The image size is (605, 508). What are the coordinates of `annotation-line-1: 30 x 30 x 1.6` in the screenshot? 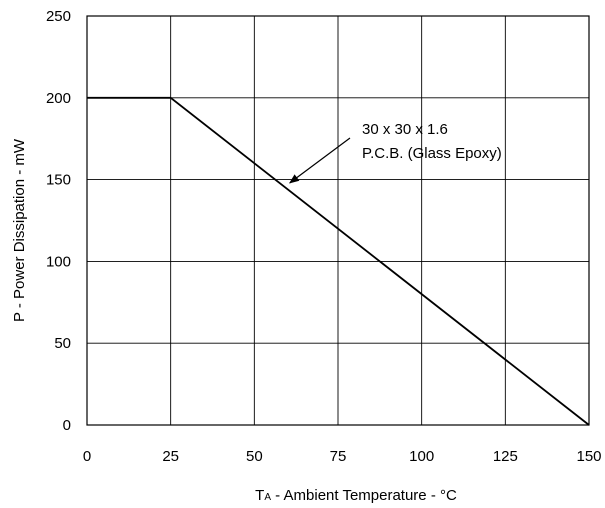 It's located at (405, 129).